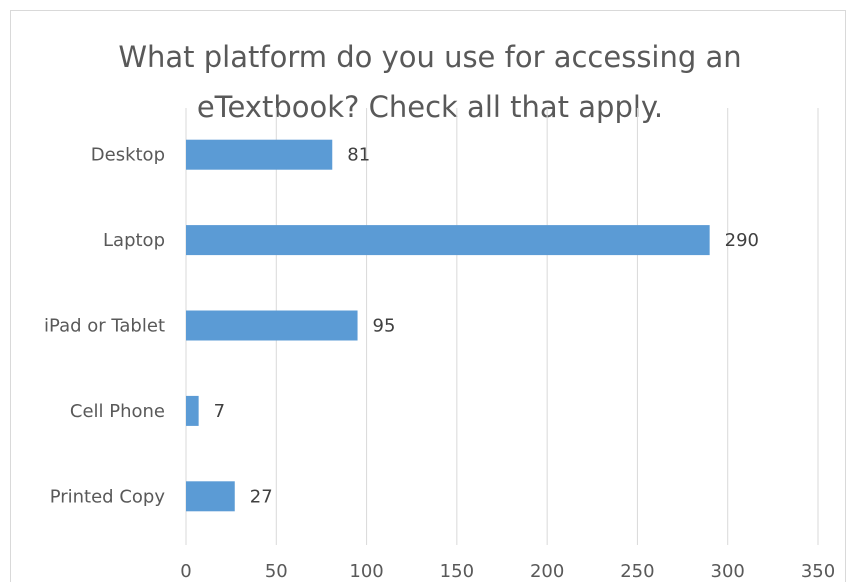  What do you see at coordinates (384, 326) in the screenshot?
I see `data-label-ipad-or-tablet: 95` at bounding box center [384, 326].